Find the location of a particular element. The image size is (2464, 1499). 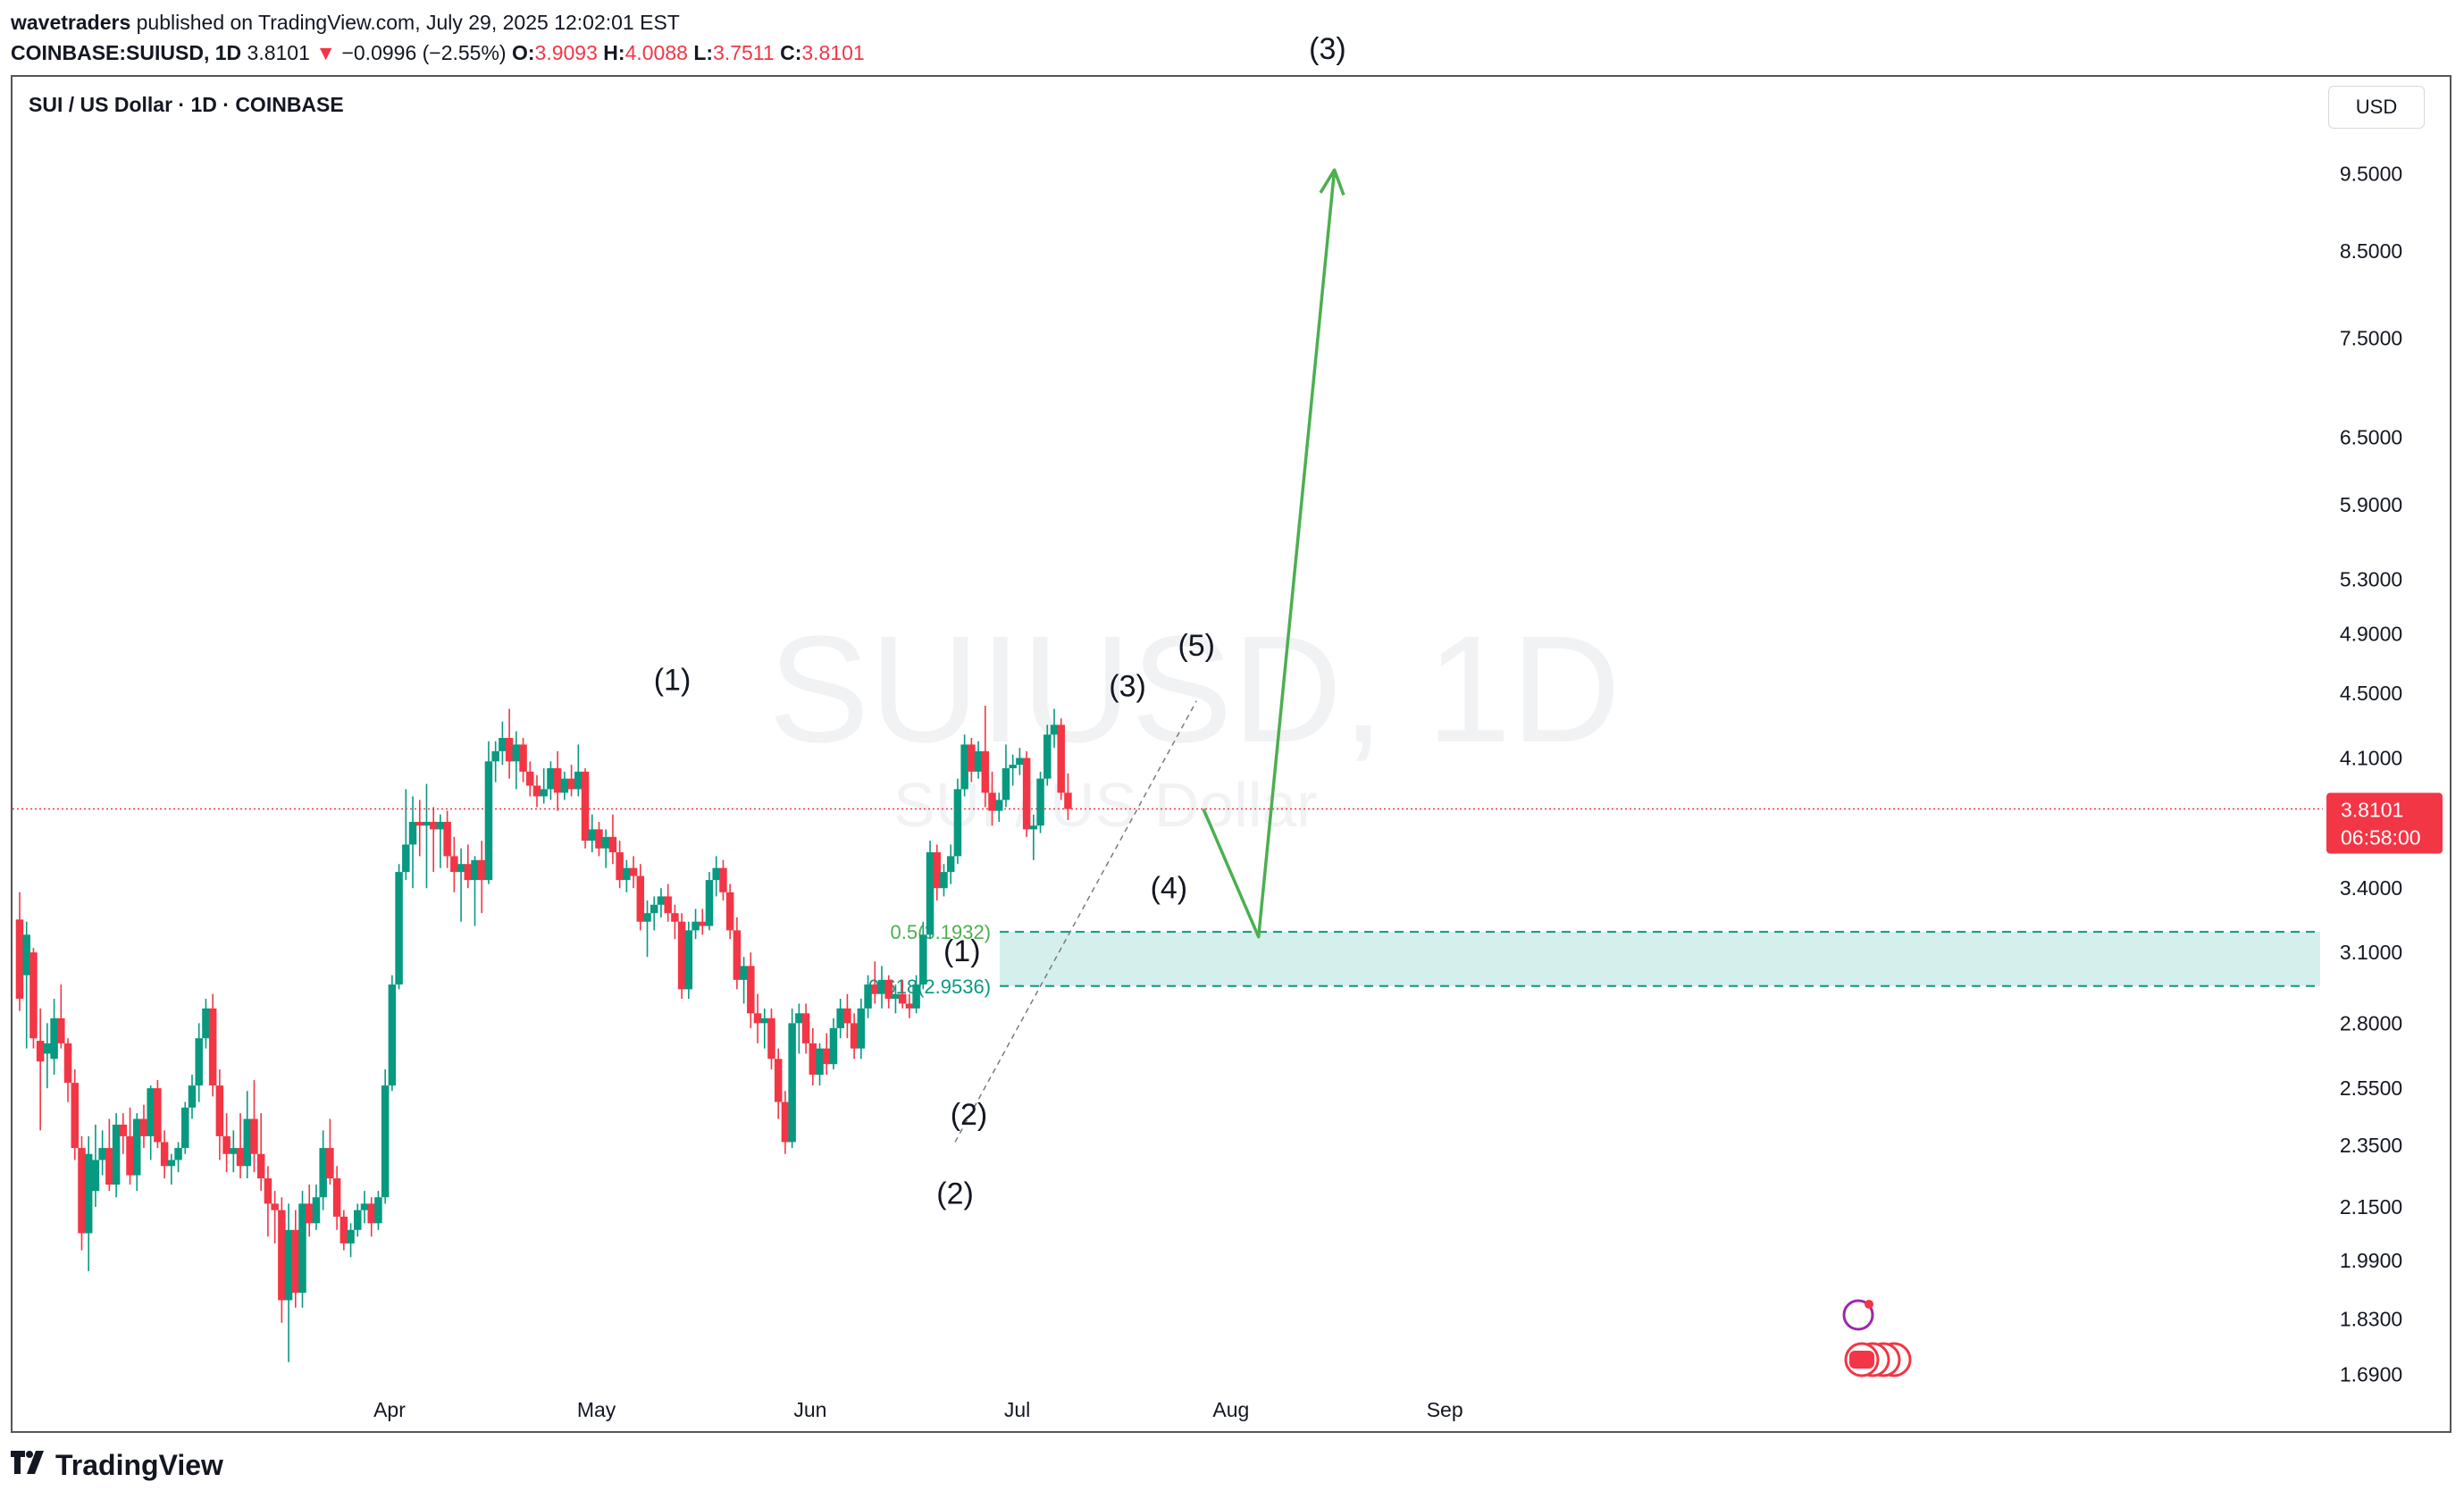

y-tick-label: 9.5000 is located at coordinates (2371, 173).